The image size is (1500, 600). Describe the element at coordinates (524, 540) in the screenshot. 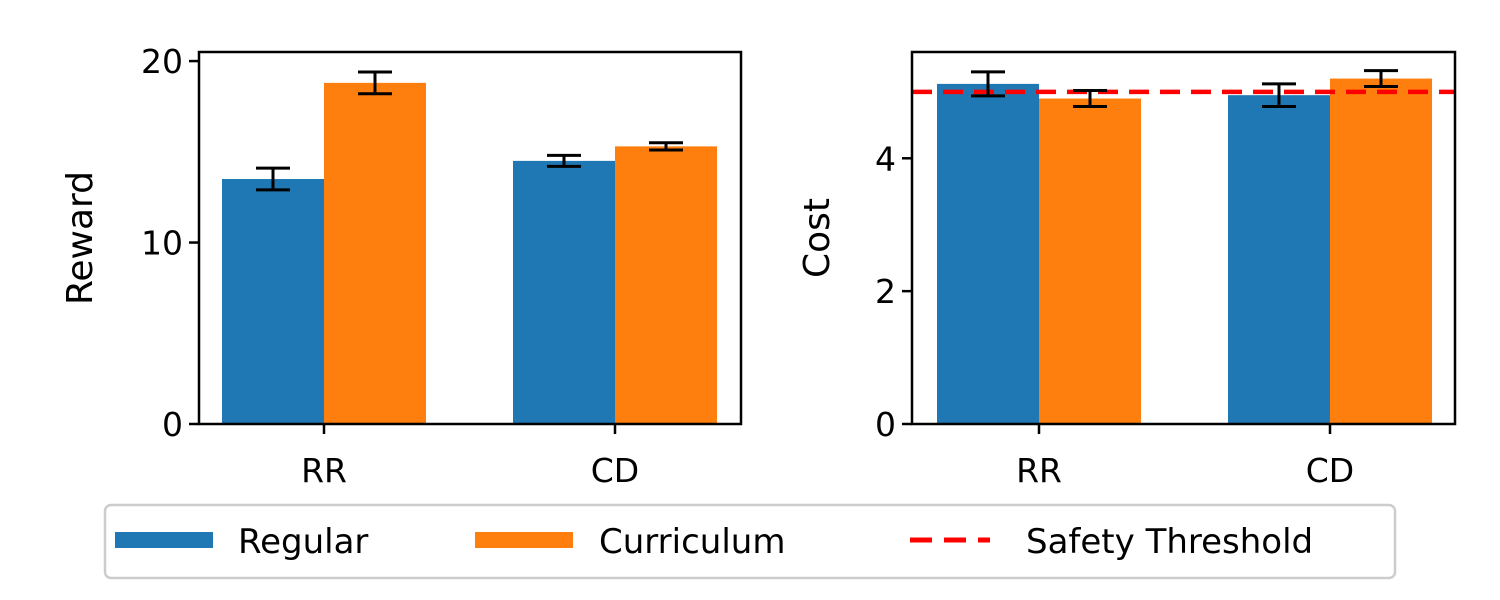

I see `legend-swatch-curriculum` at that location.